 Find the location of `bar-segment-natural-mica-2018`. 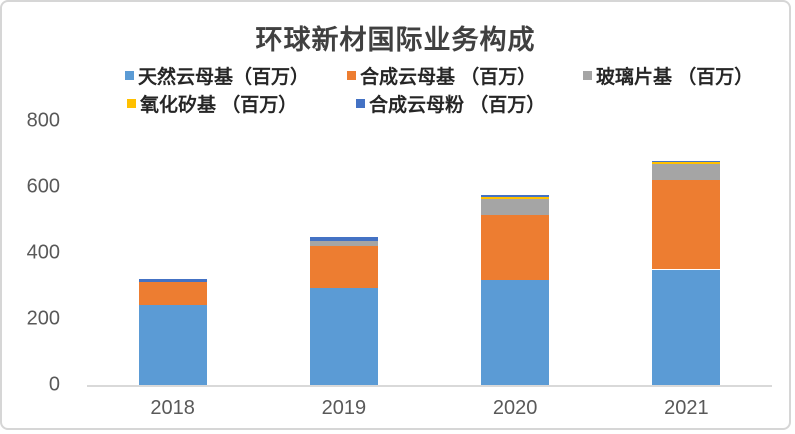

bar-segment-natural-mica-2018 is located at coordinates (172, 345).